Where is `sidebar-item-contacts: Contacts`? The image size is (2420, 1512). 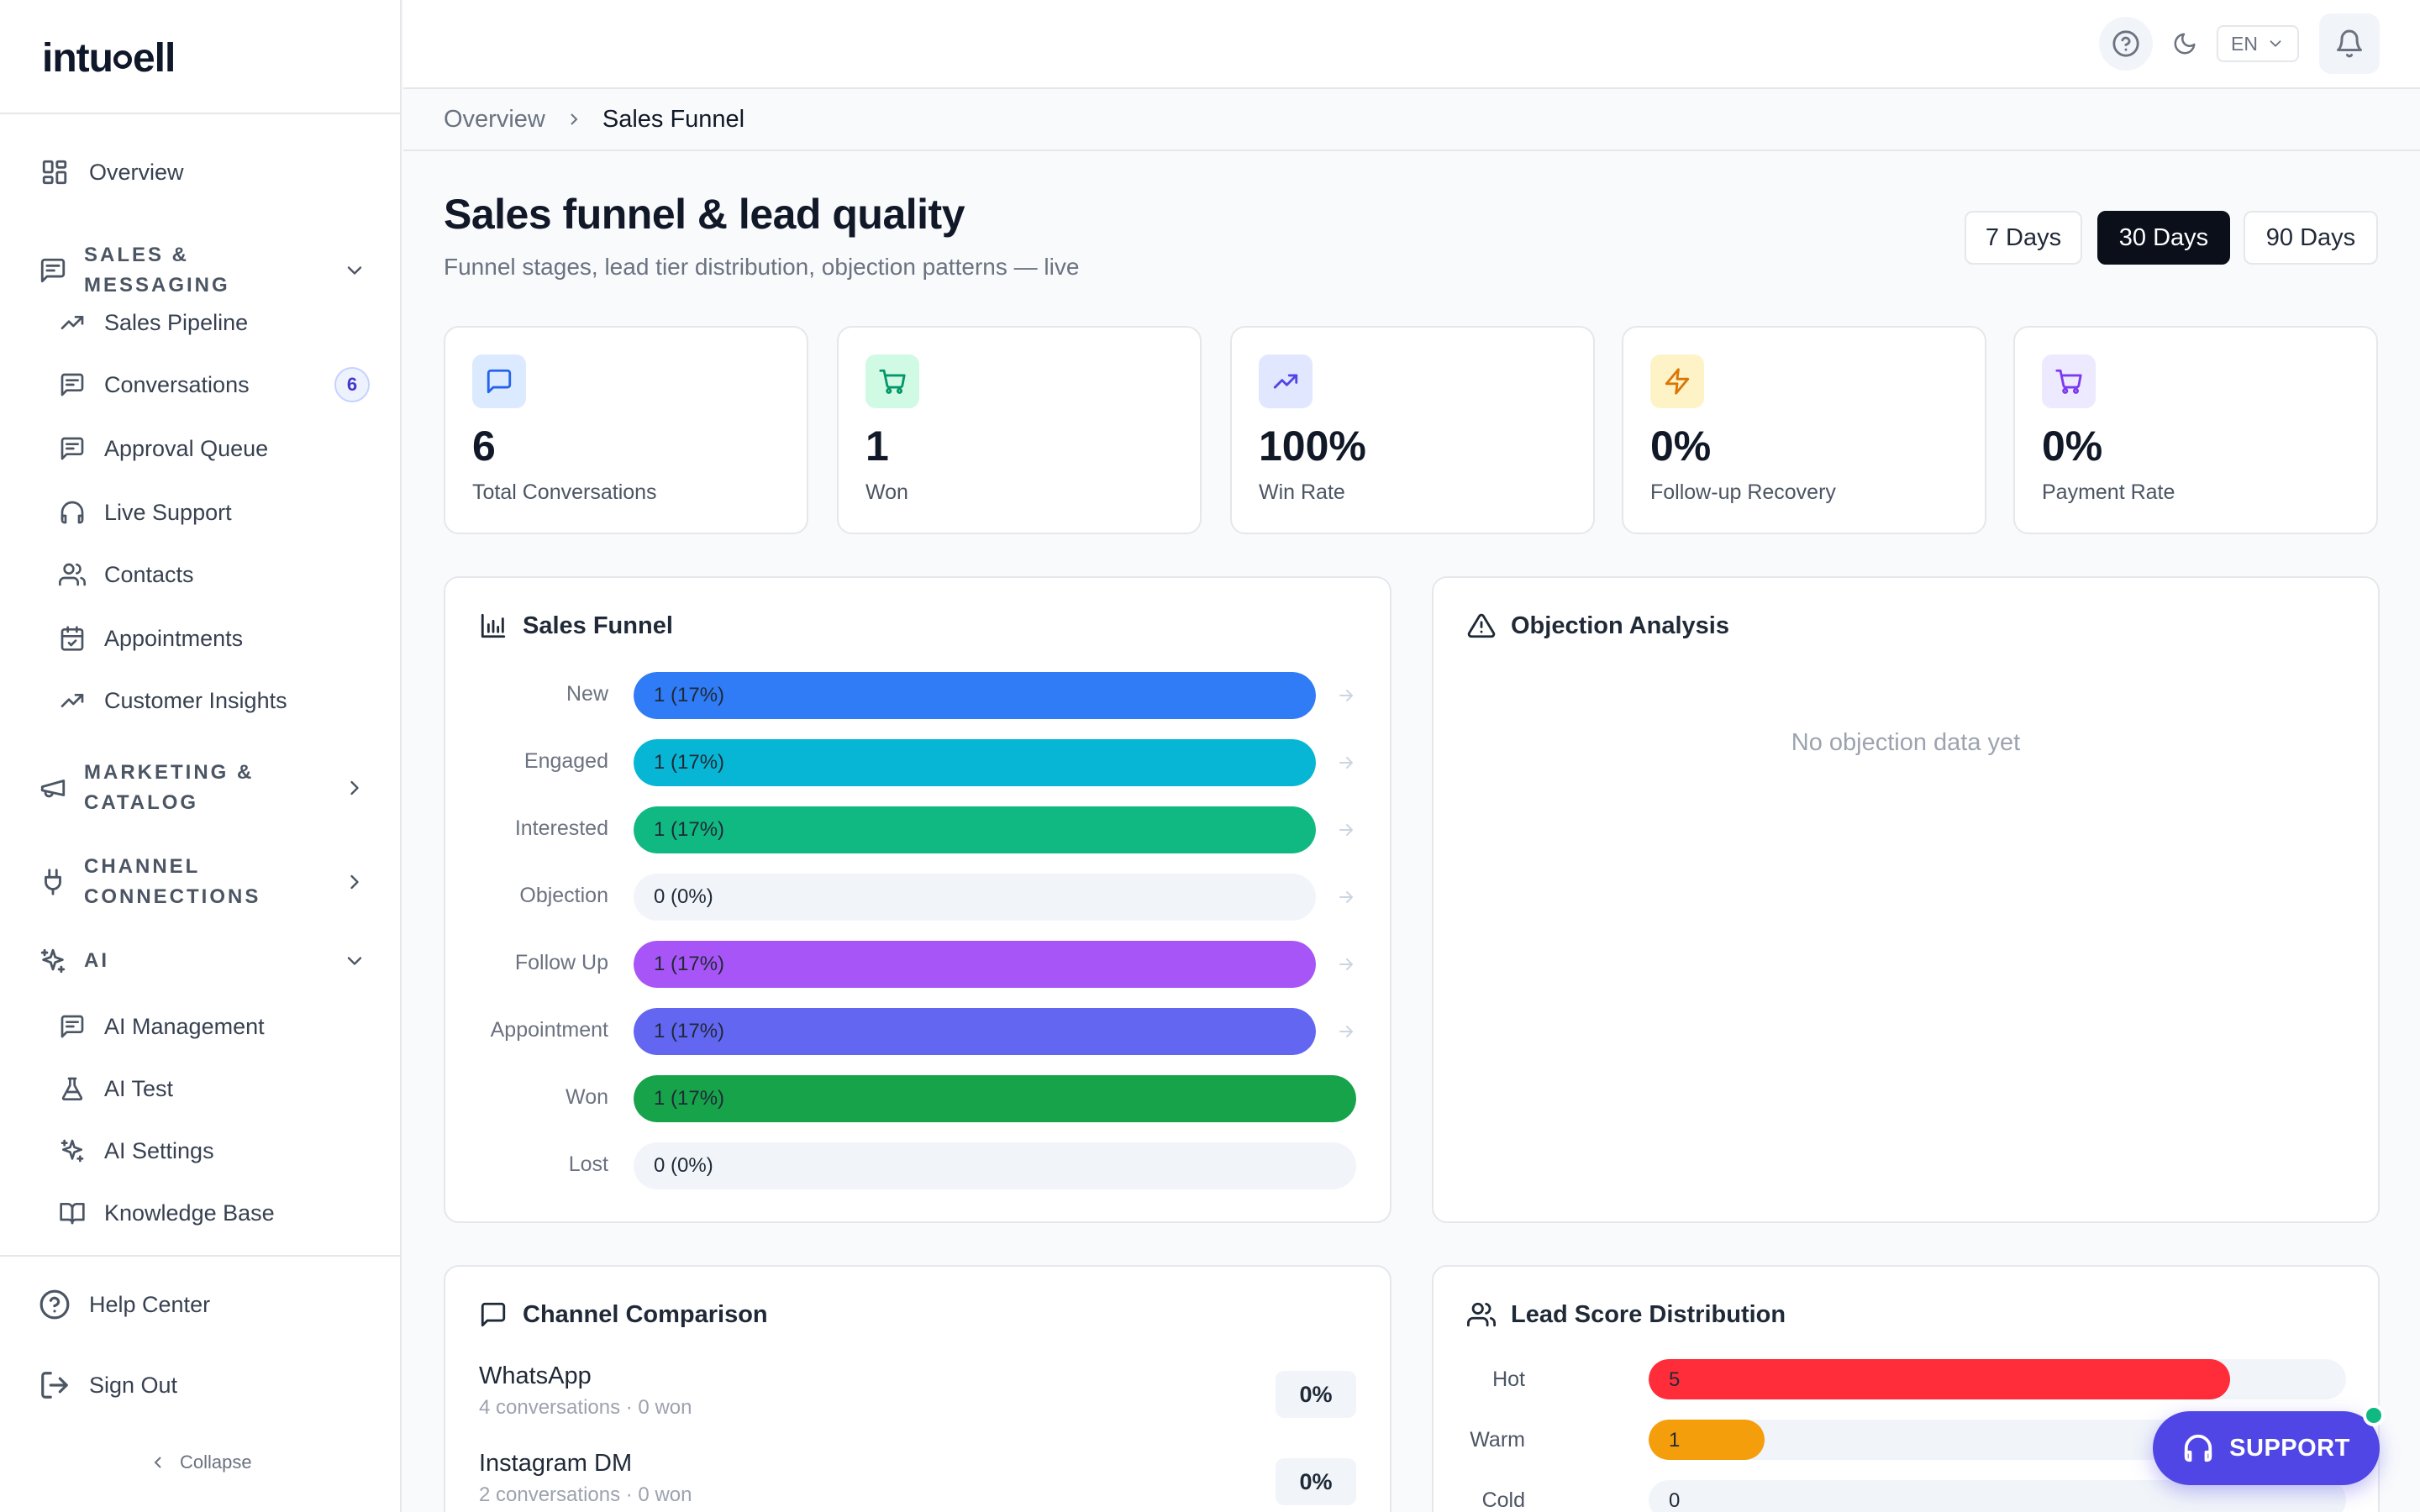
sidebar-item-contacts: Contacts is located at coordinates (214, 574).